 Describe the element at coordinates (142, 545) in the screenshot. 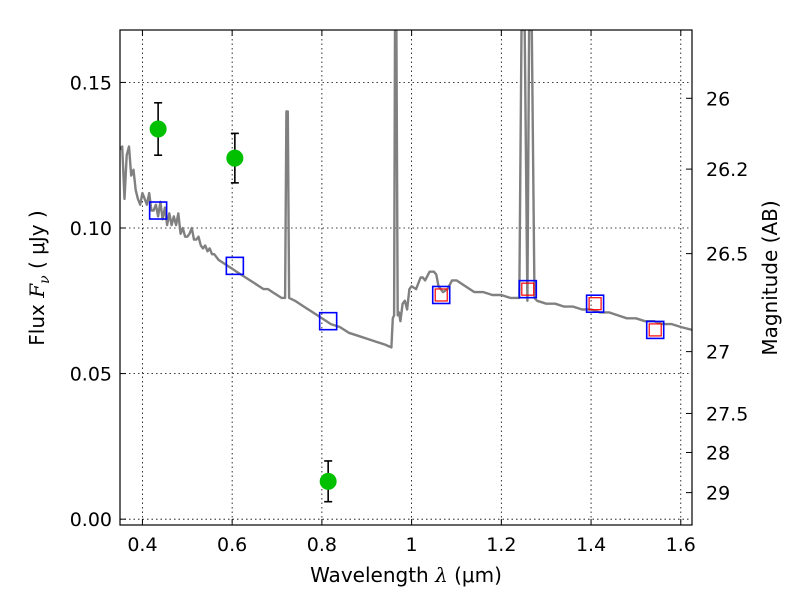

I see `x-tick-label: 0.4` at that location.